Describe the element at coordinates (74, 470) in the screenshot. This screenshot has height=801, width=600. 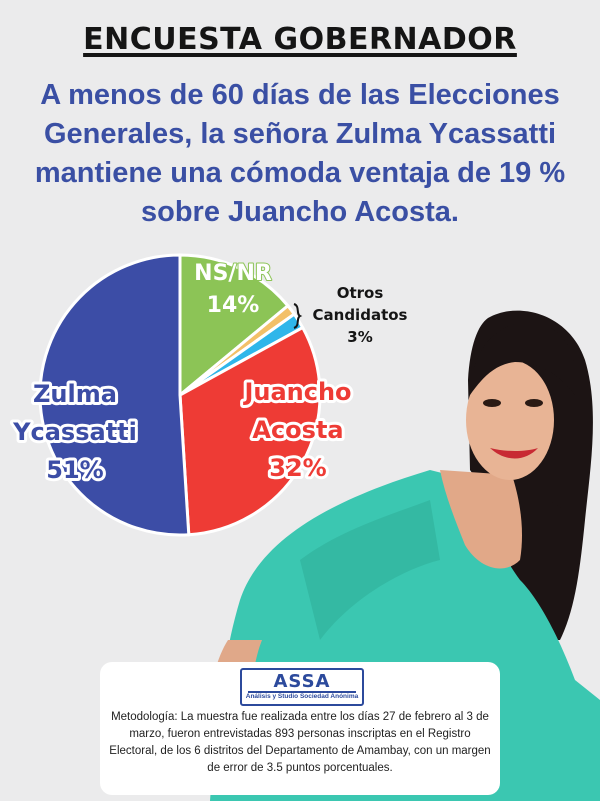
I see `label-zulma-line-3: 51%` at that location.